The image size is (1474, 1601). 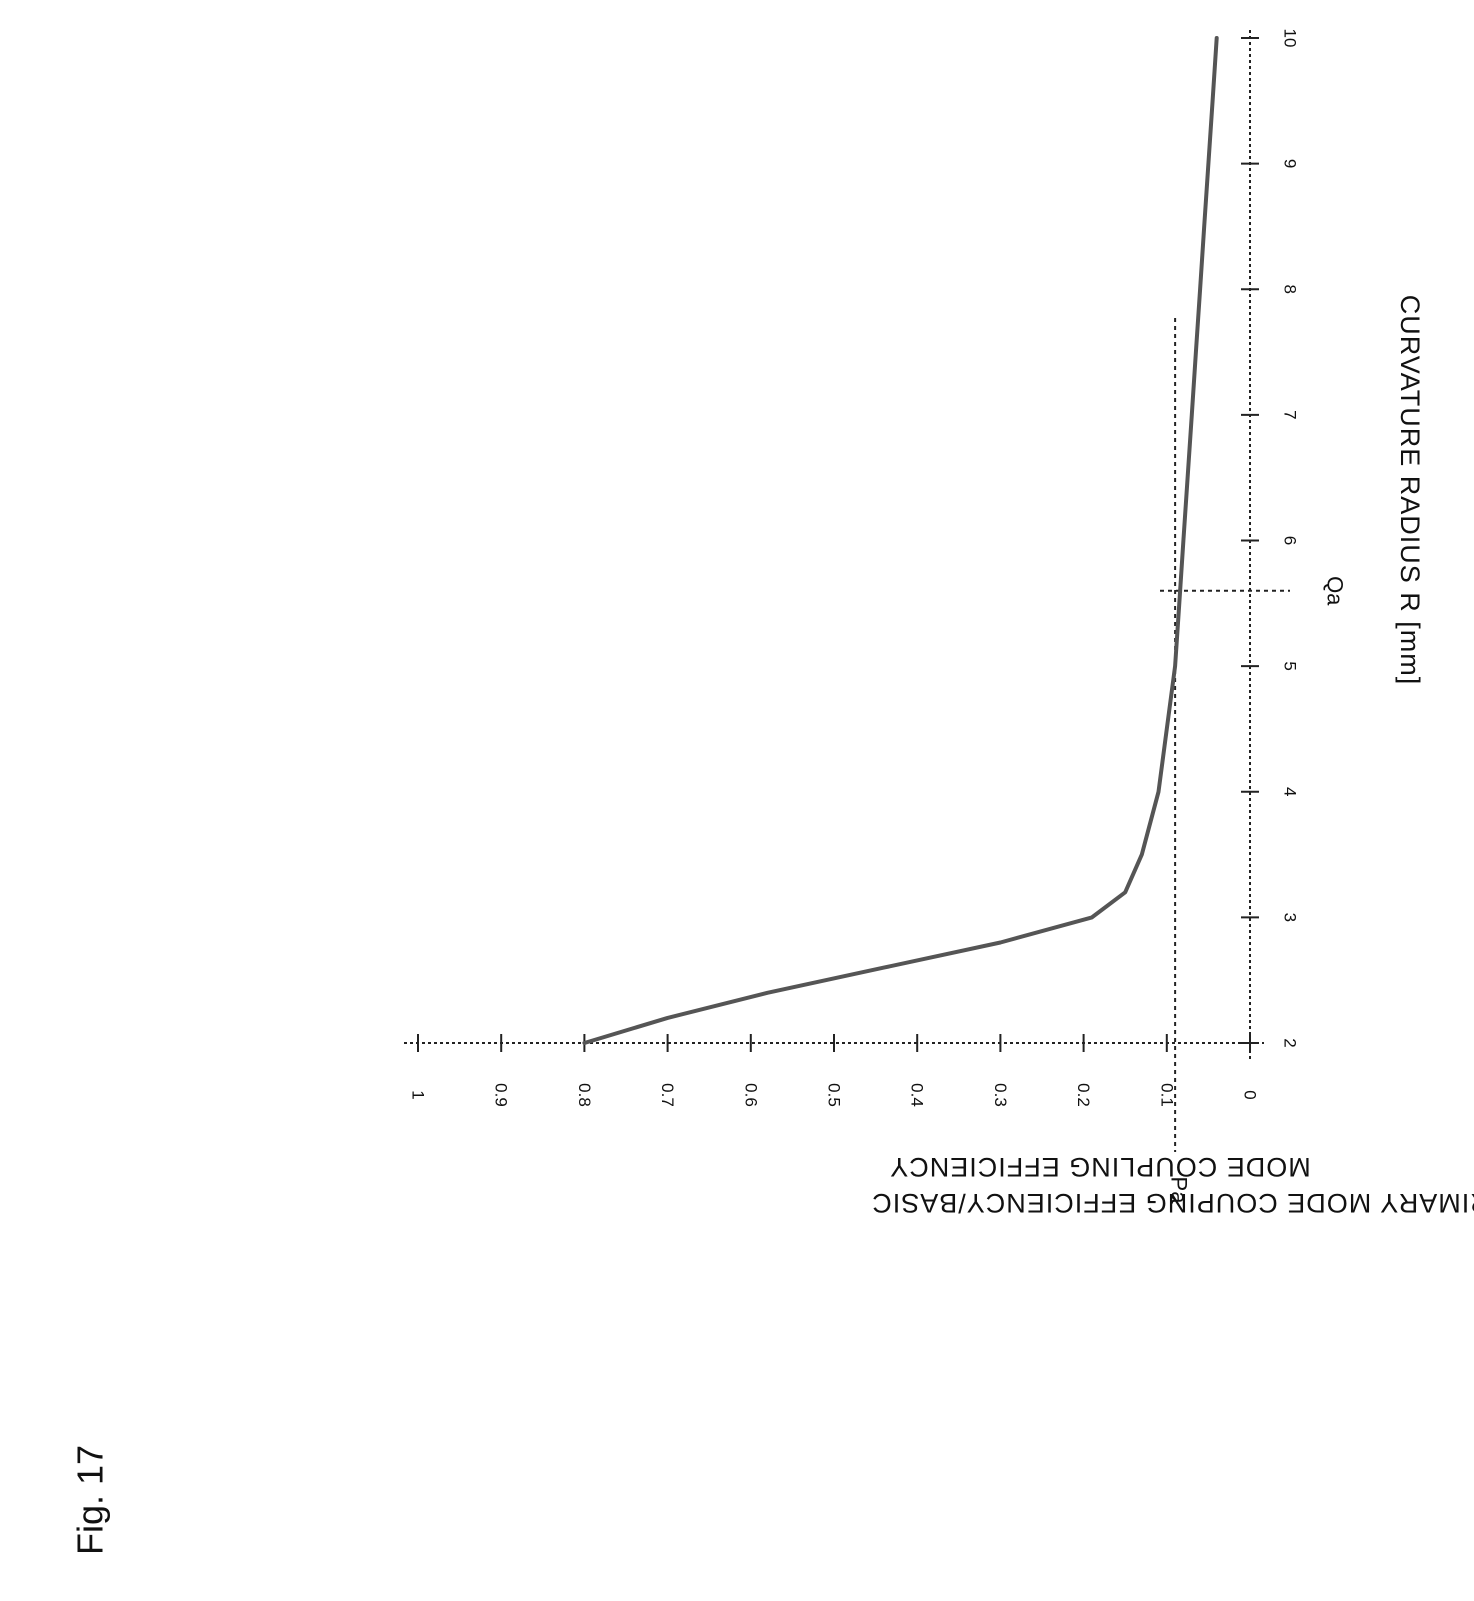 I want to click on y-tick-label: 0.5, so click(x=834, y=1095).